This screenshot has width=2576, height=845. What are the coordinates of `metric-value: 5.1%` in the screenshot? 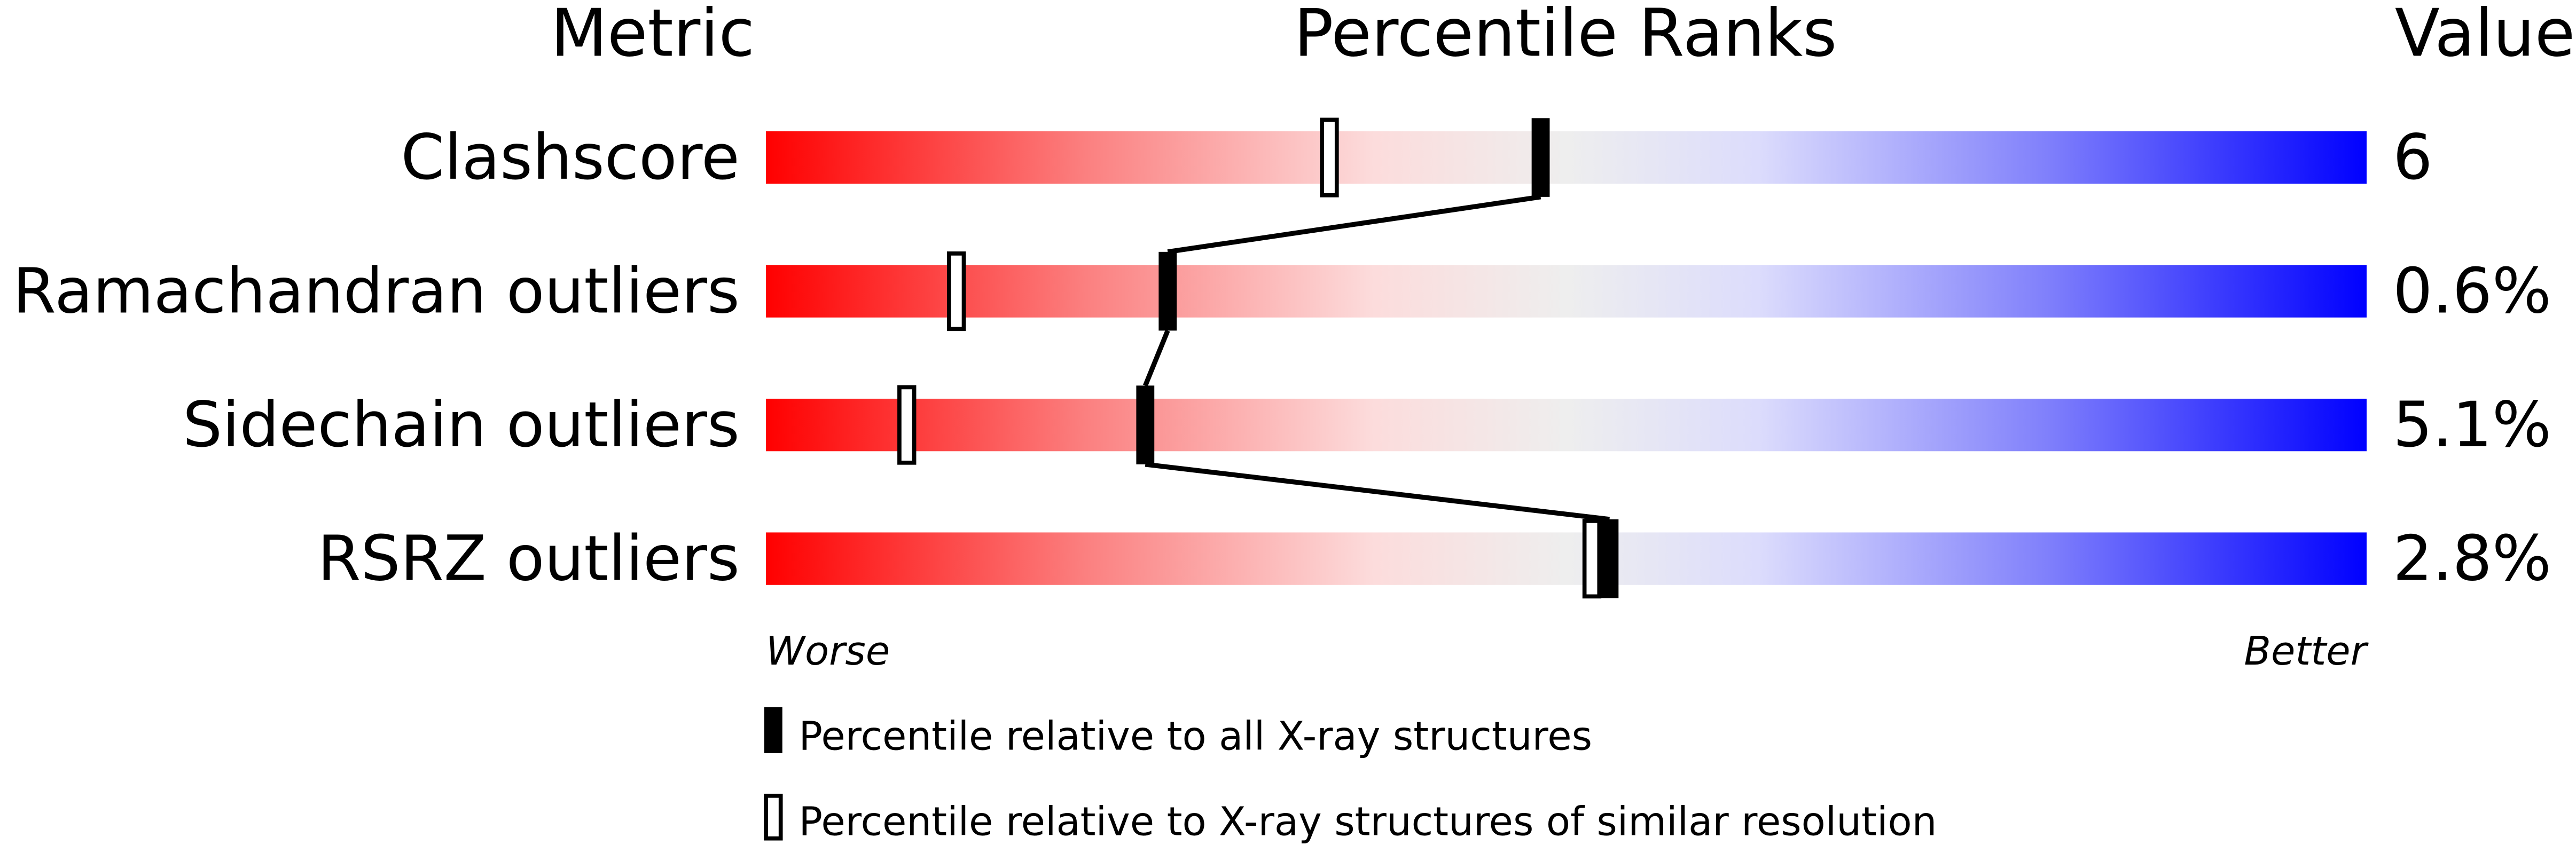 It's located at (2472, 425).